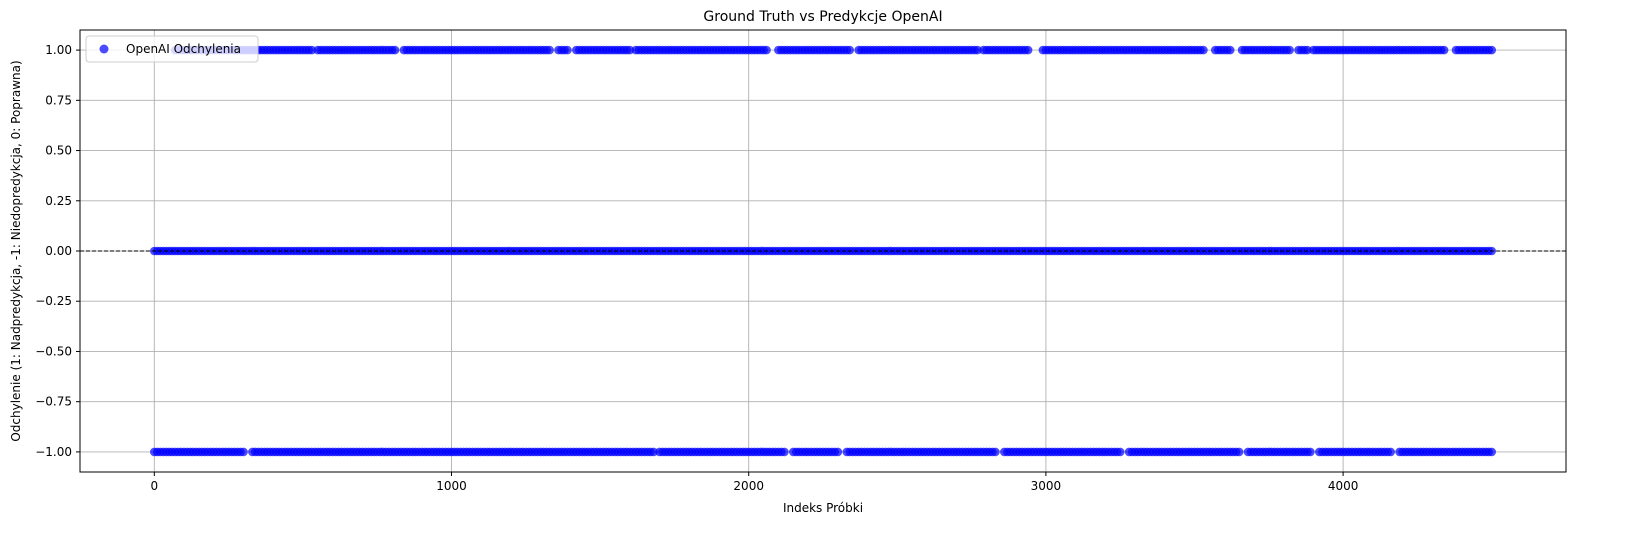  Describe the element at coordinates (53, 301) in the screenshot. I see `y-tick-label: −0.25` at that location.